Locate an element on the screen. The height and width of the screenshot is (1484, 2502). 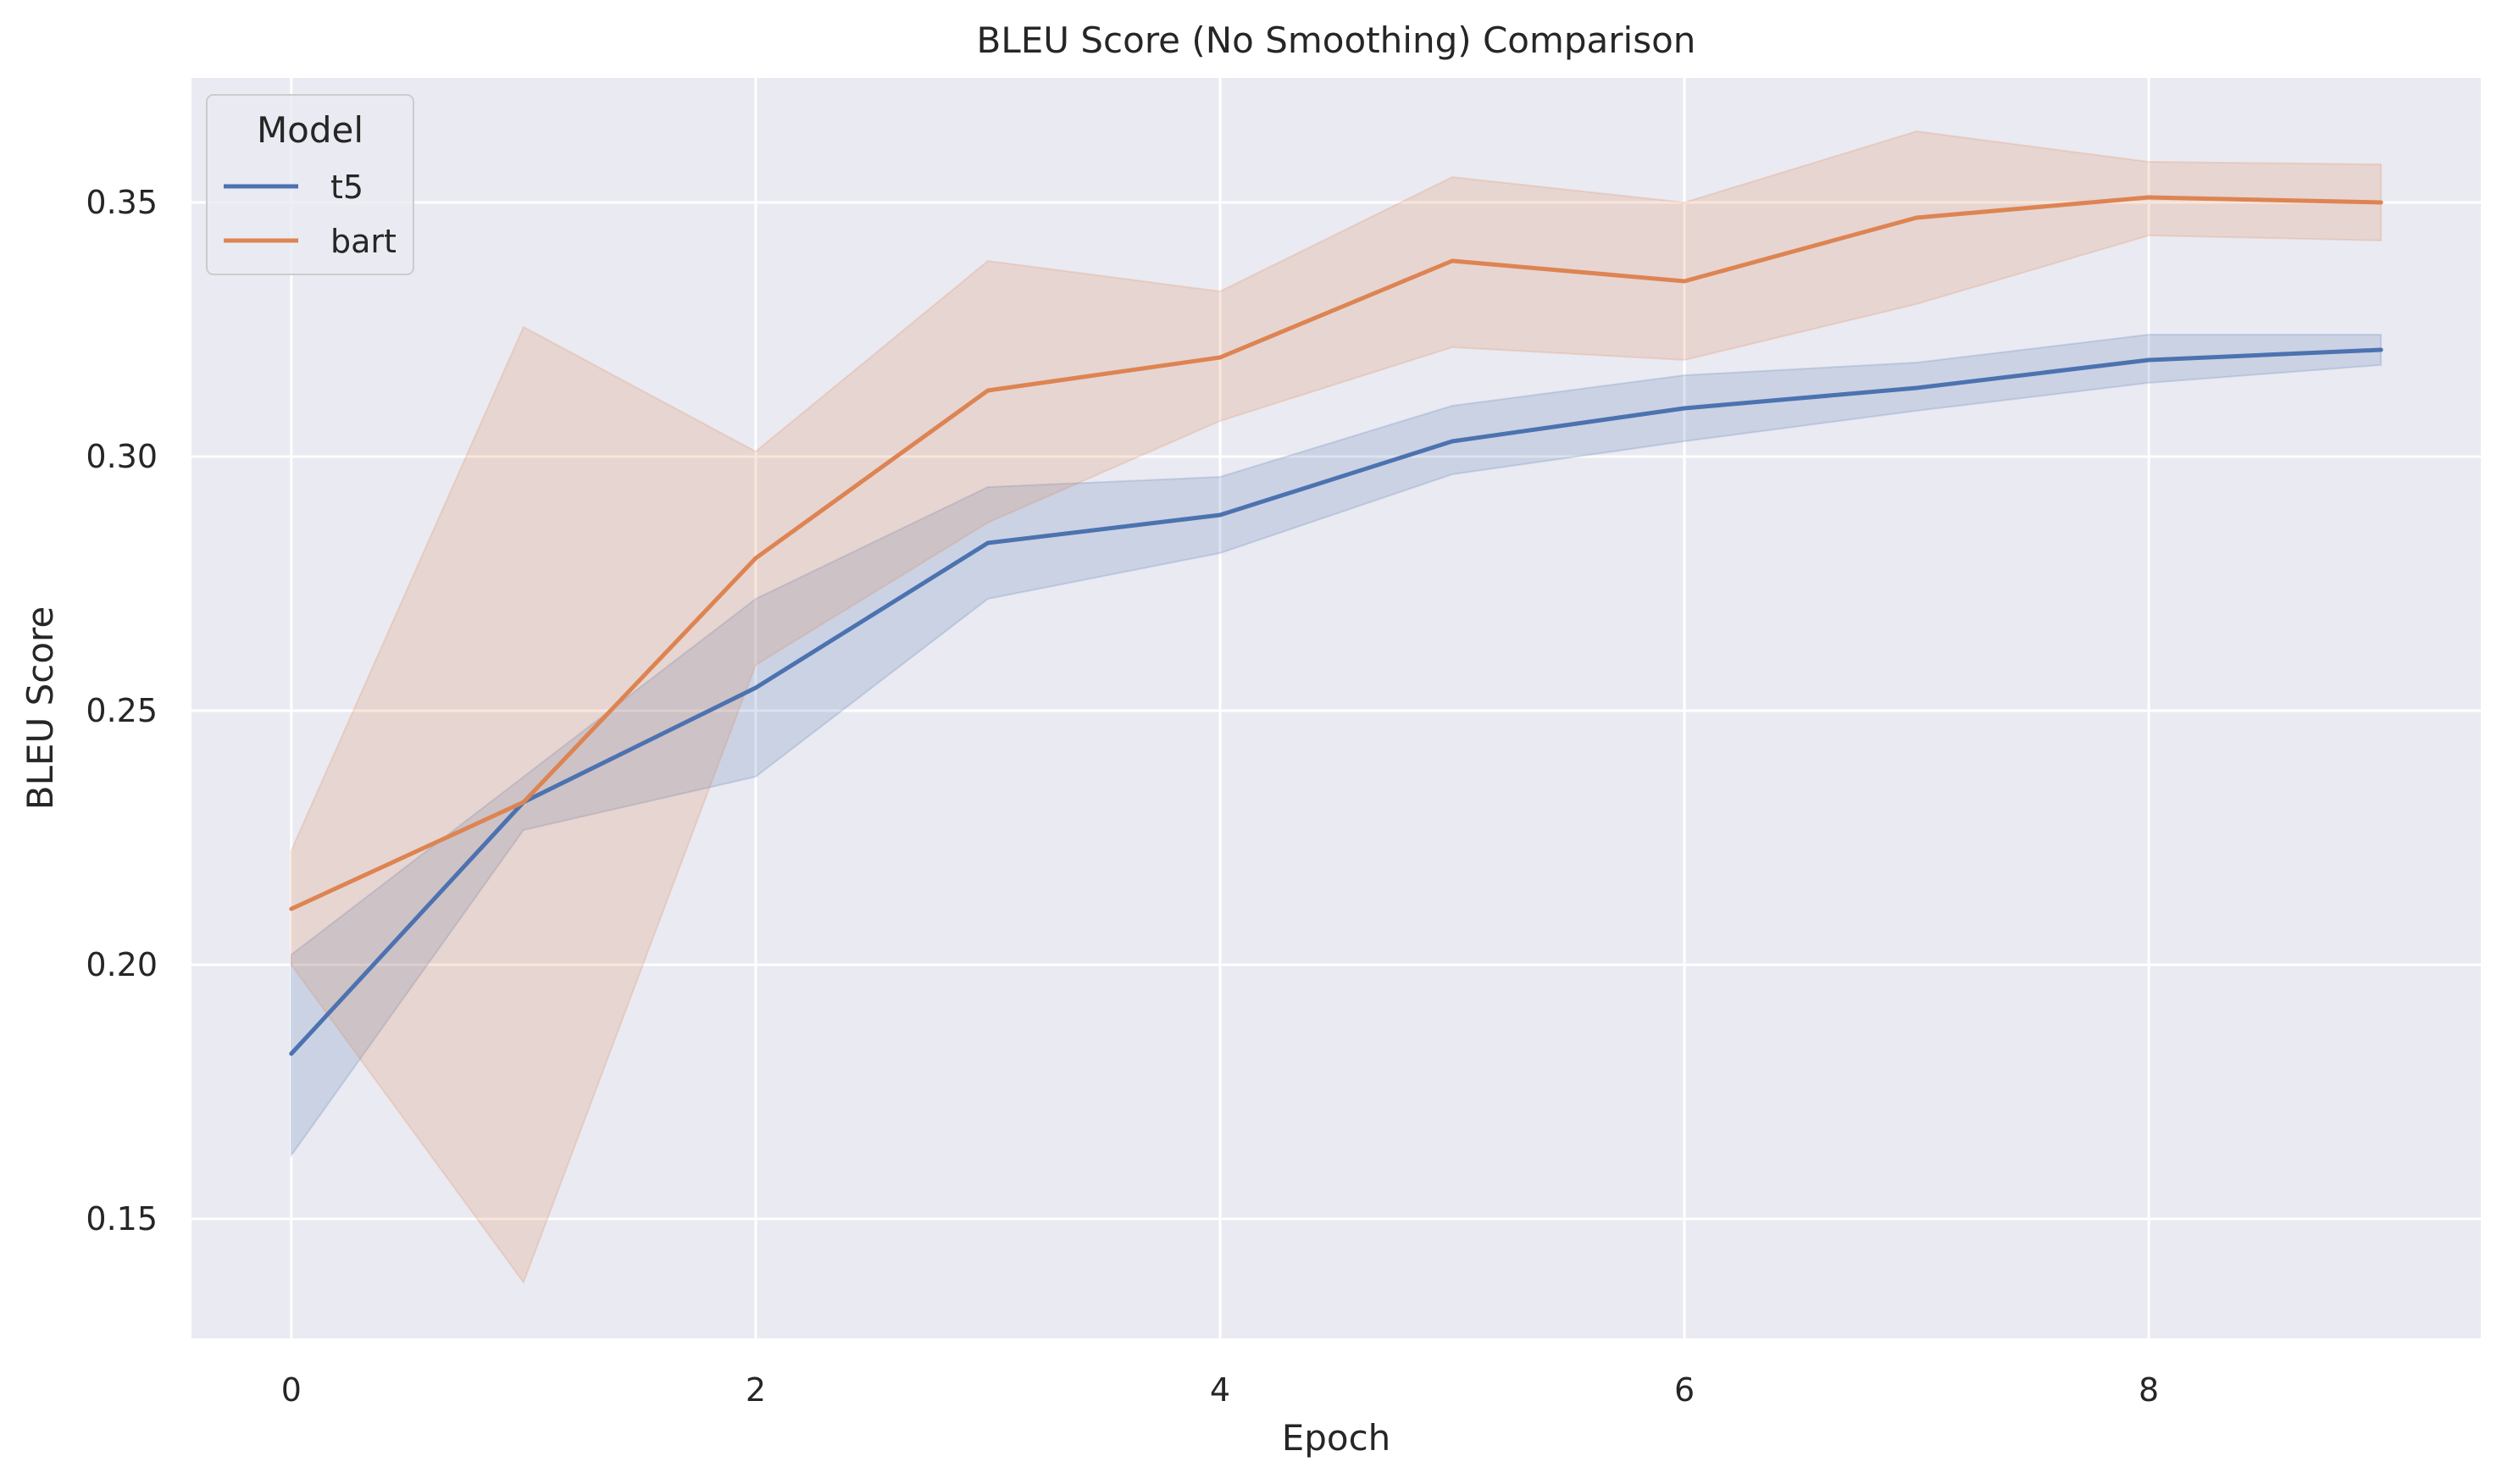
y-tick-label-0.20: 0.20 is located at coordinates (122, 964).